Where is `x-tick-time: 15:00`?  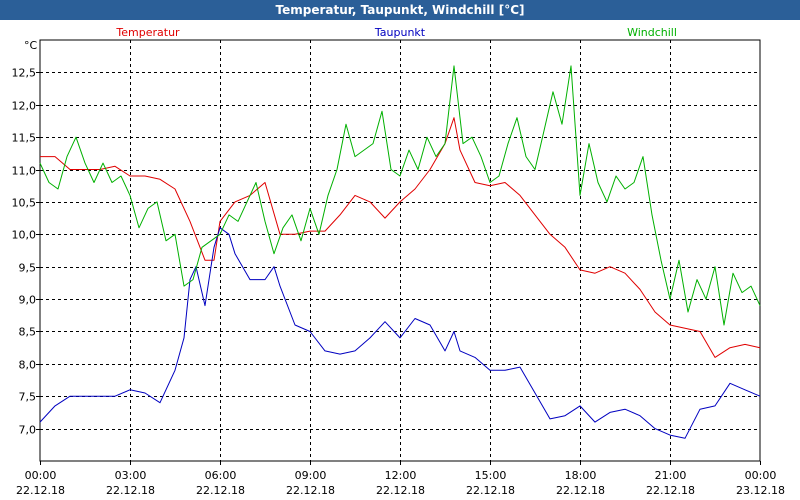
x-tick-time: 15:00 is located at coordinates (491, 475).